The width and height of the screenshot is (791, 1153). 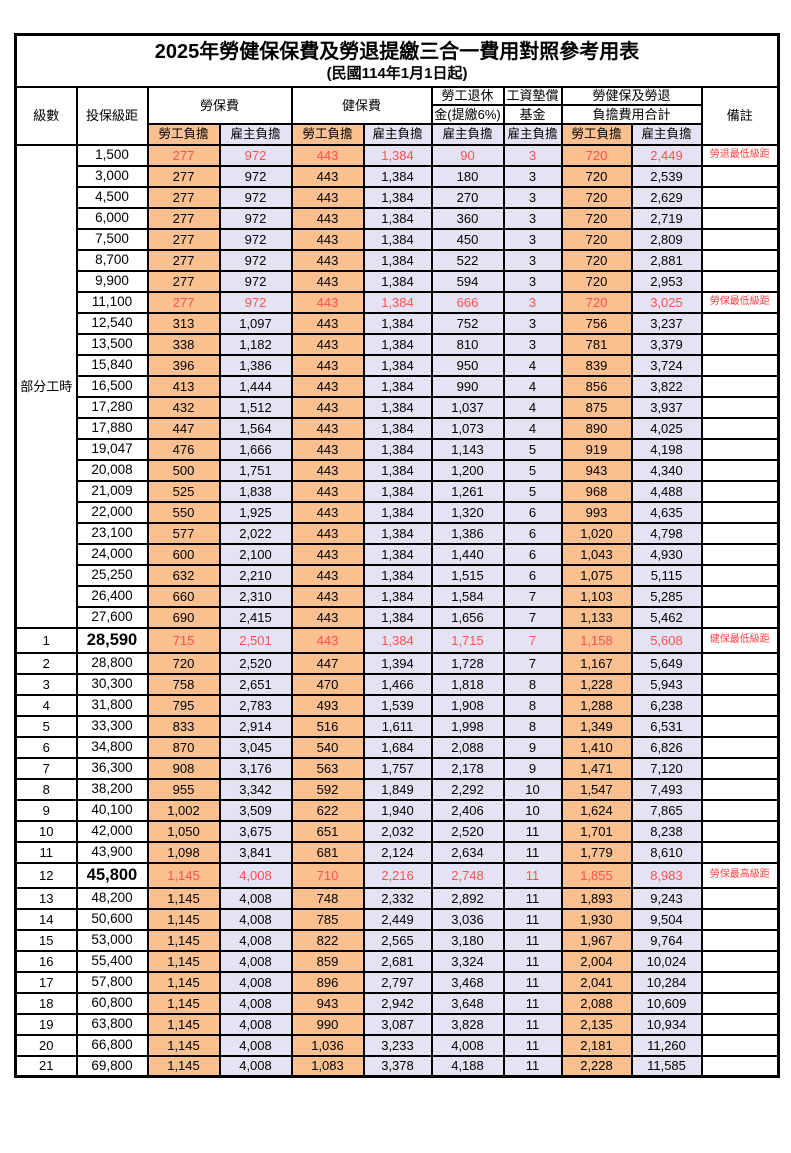 What do you see at coordinates (596, 533) in the screenshot?
I see `value-cell: 1,020` at bounding box center [596, 533].